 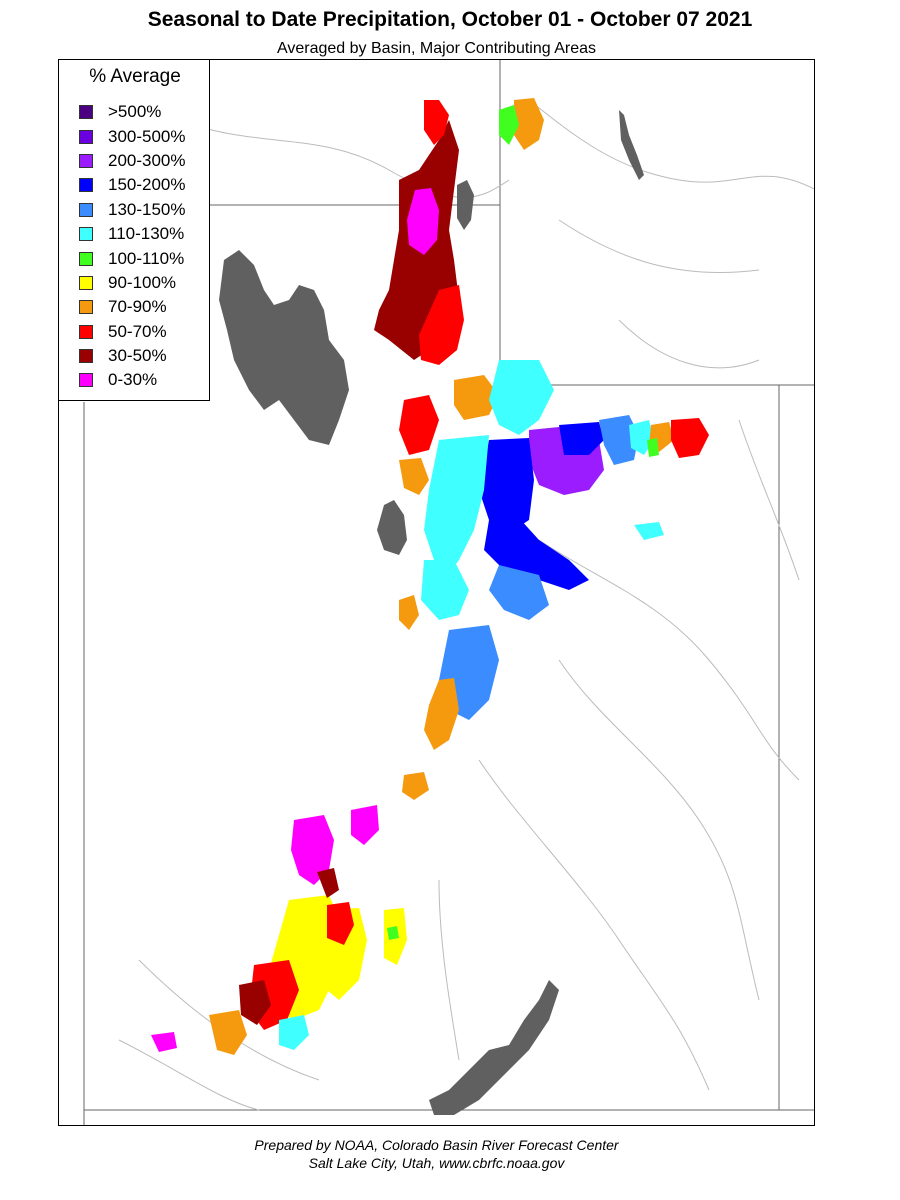 I want to click on legend-item: 50-70%, so click(x=132, y=332).